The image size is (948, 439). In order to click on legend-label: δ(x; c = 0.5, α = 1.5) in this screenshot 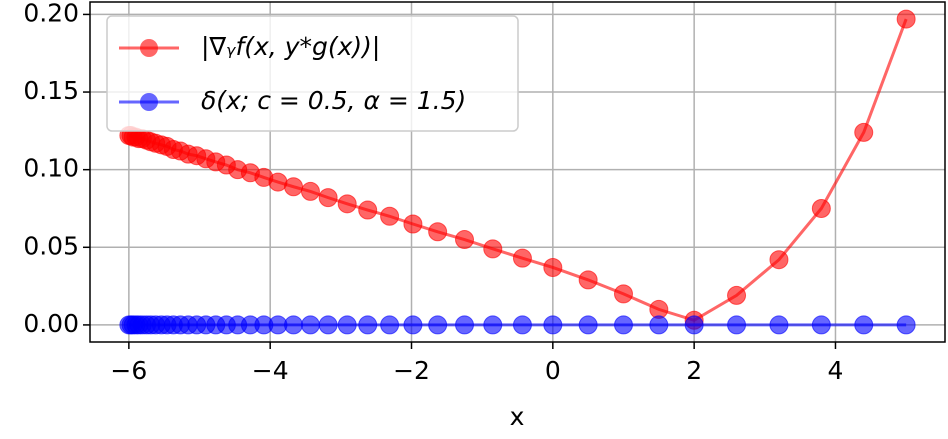, I will do `click(333, 100)`.